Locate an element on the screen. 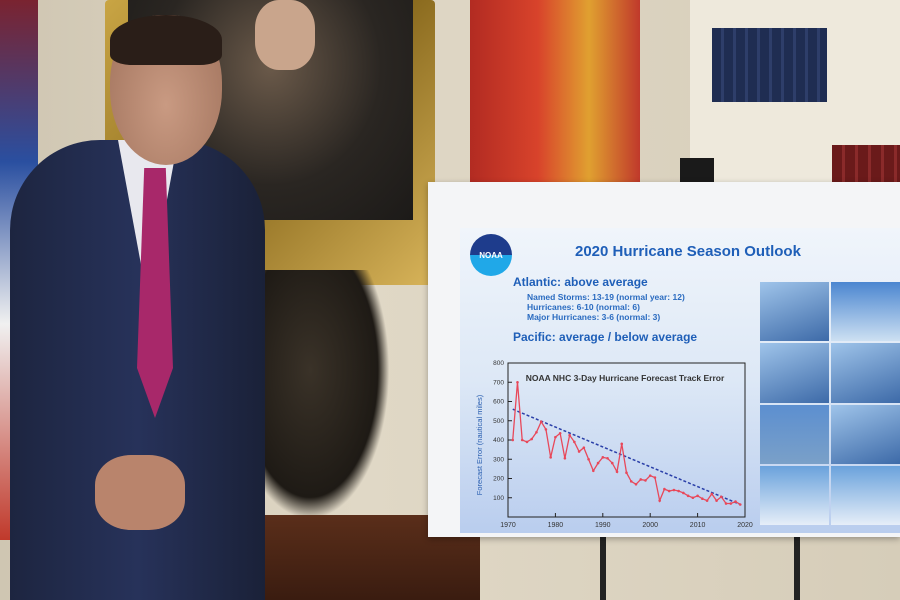 The height and width of the screenshot is (600, 900). flag is located at coordinates (555, 92).